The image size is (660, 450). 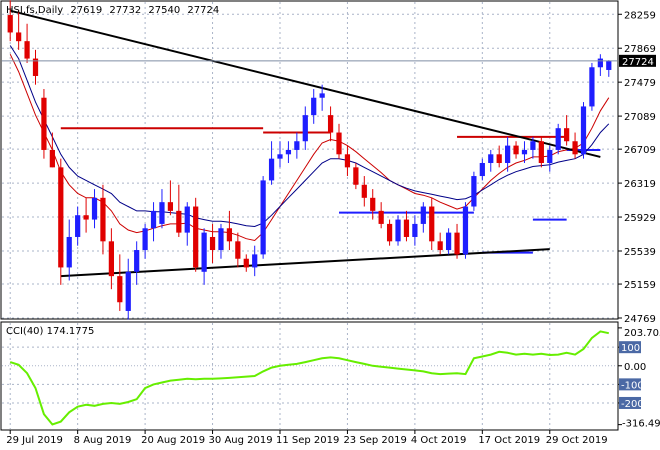 What do you see at coordinates (438, 440) in the screenshot?
I see `time-tick-label: 4 Oct 2019` at bounding box center [438, 440].